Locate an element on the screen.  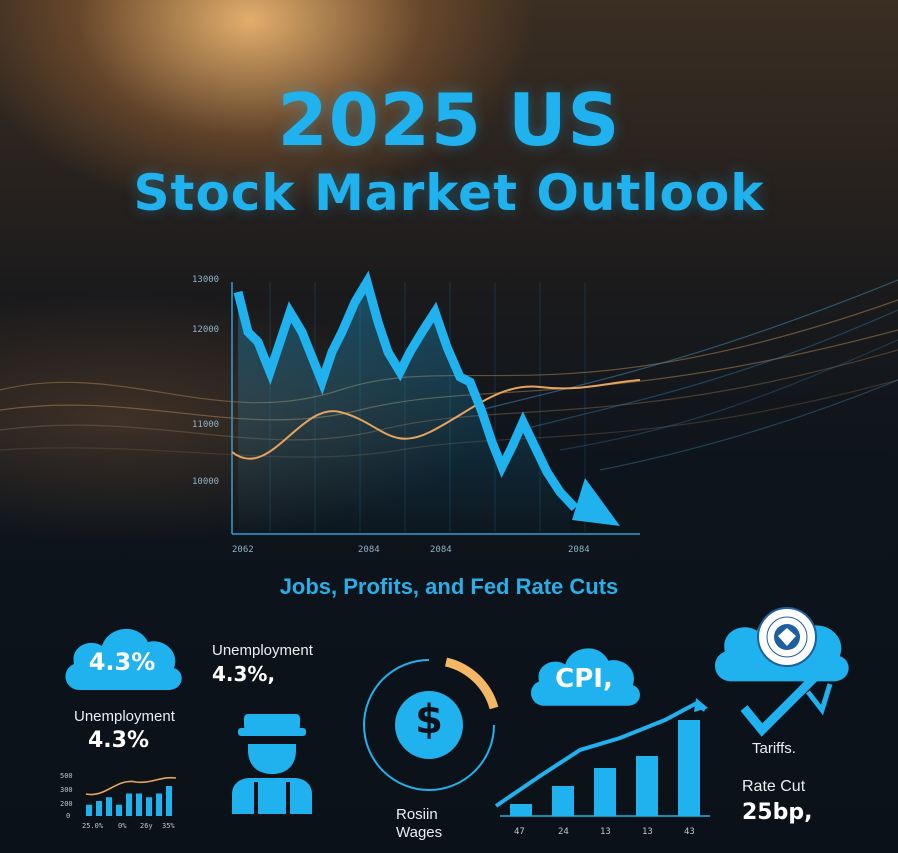
main-chart-area is located at coordinates (404, 408).